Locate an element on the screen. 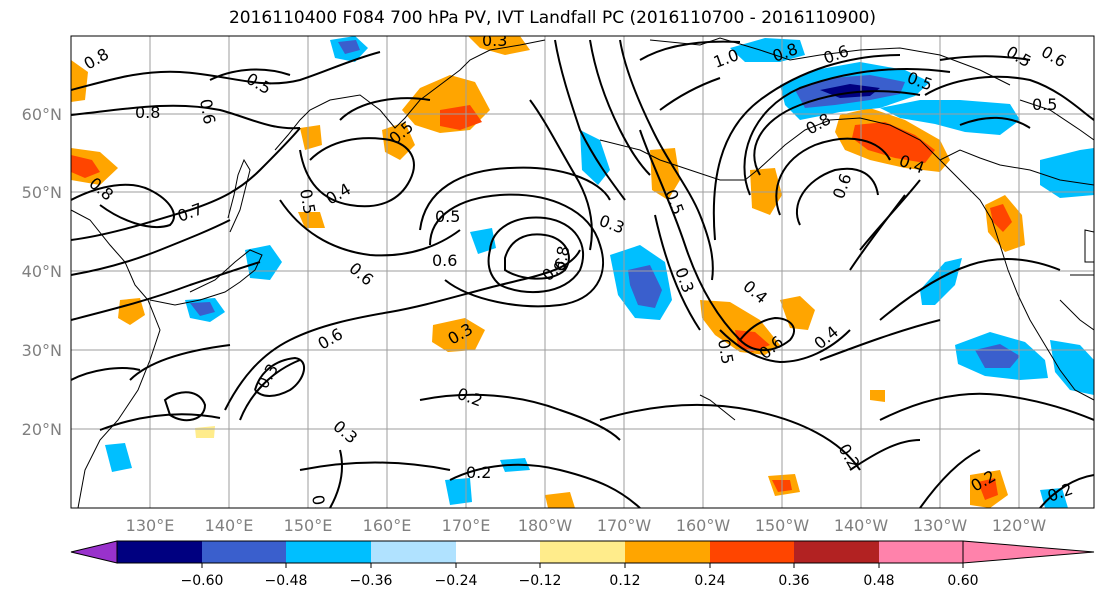 The width and height of the screenshot is (1105, 601). colorbar-tick-label: −0.60 is located at coordinates (202, 581).